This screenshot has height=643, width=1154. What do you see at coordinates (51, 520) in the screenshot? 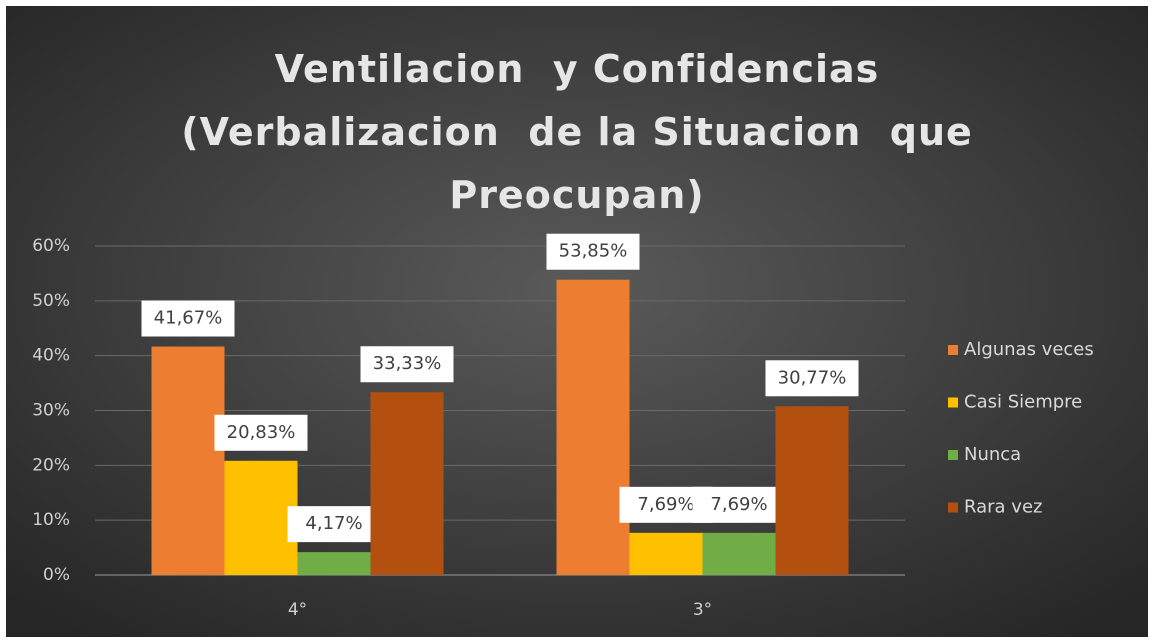
I see `y-tick-label: 10%` at bounding box center [51, 520].